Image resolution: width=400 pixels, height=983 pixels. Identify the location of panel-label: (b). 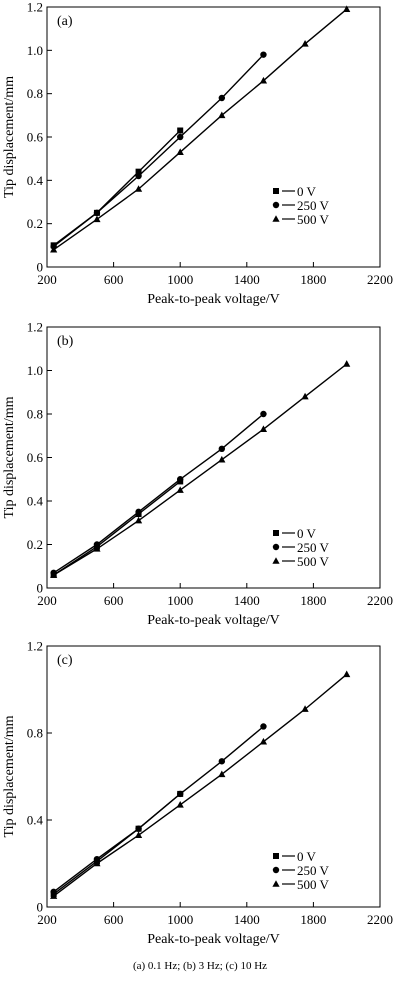
(65, 341).